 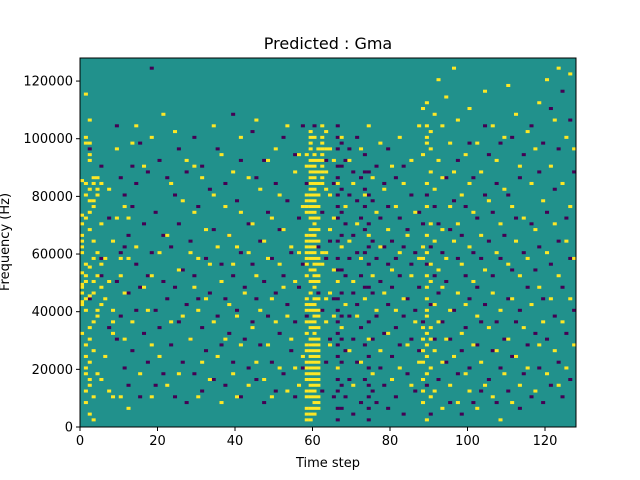 I want to click on y-tick-label: 20000, so click(x=52, y=370).